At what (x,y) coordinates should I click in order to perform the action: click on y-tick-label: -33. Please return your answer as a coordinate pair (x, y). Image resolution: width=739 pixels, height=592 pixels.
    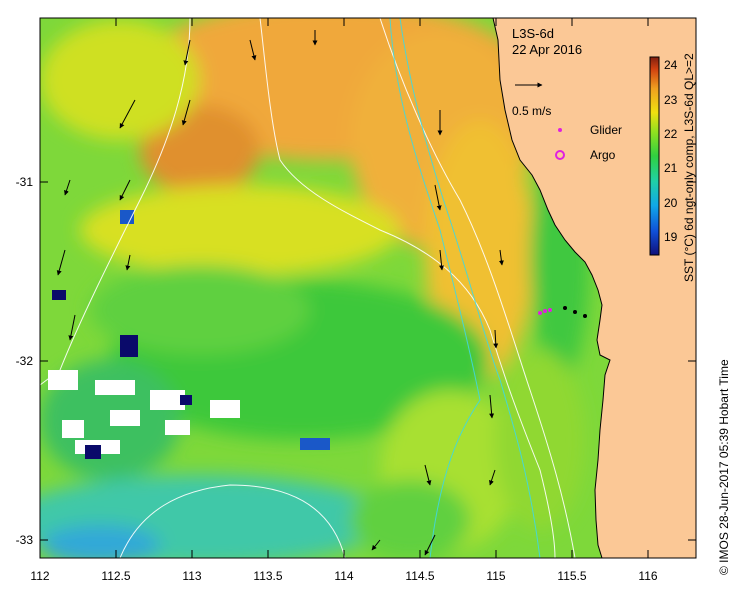
    Looking at the image, I should click on (25, 540).